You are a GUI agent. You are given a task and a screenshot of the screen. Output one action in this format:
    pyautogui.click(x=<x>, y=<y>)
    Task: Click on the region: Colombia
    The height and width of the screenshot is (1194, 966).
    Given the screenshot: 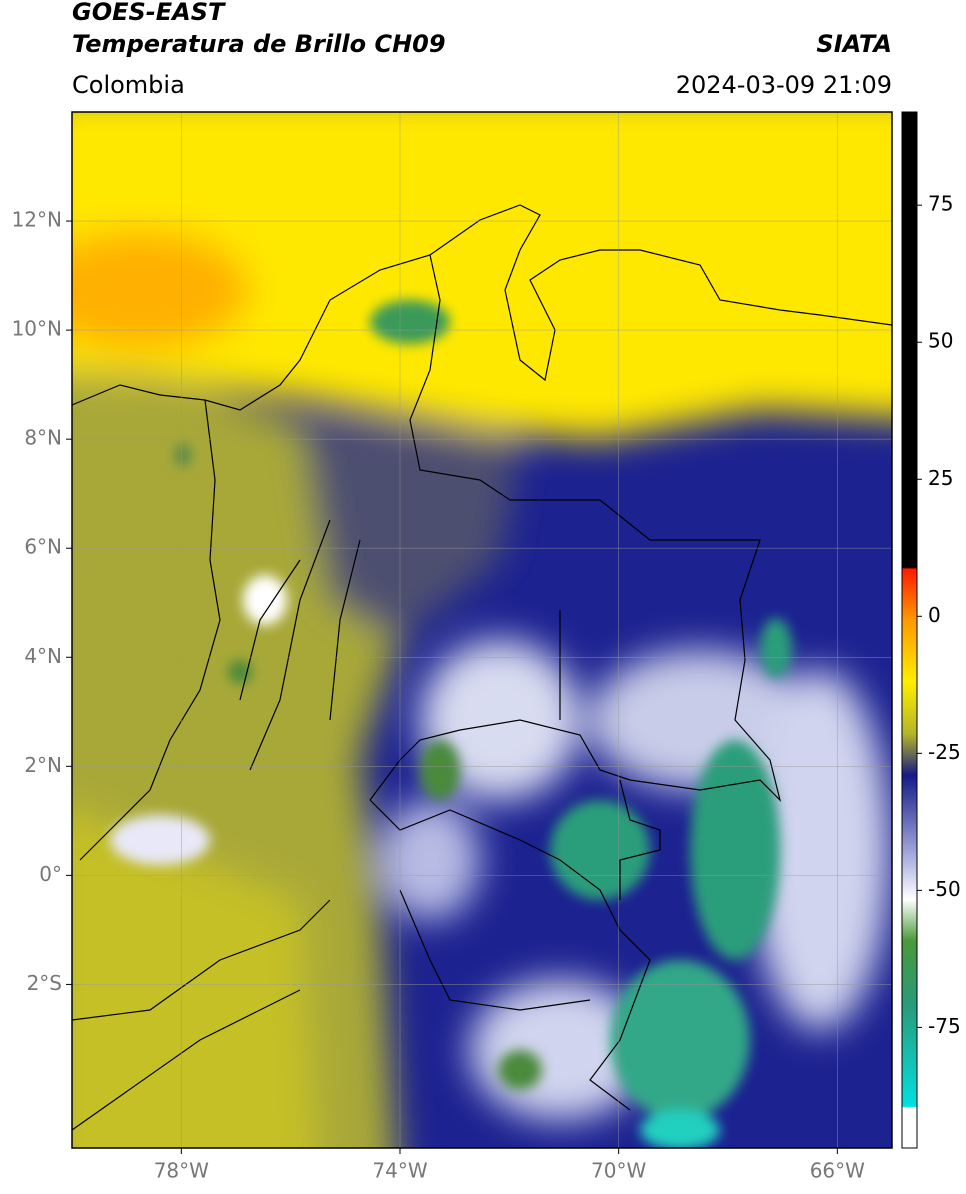 What is the action you would take?
    pyautogui.click(x=128, y=85)
    